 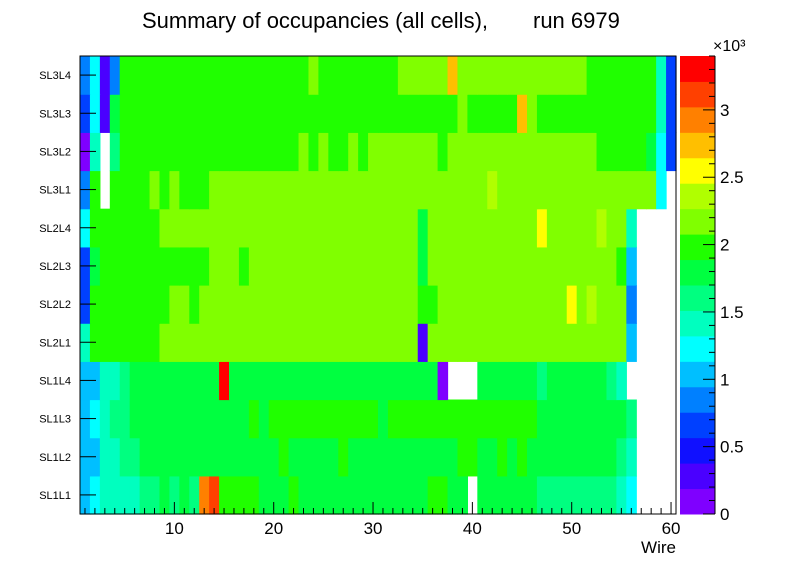 I want to click on colorbar-tick-label: 2, so click(x=724, y=245).